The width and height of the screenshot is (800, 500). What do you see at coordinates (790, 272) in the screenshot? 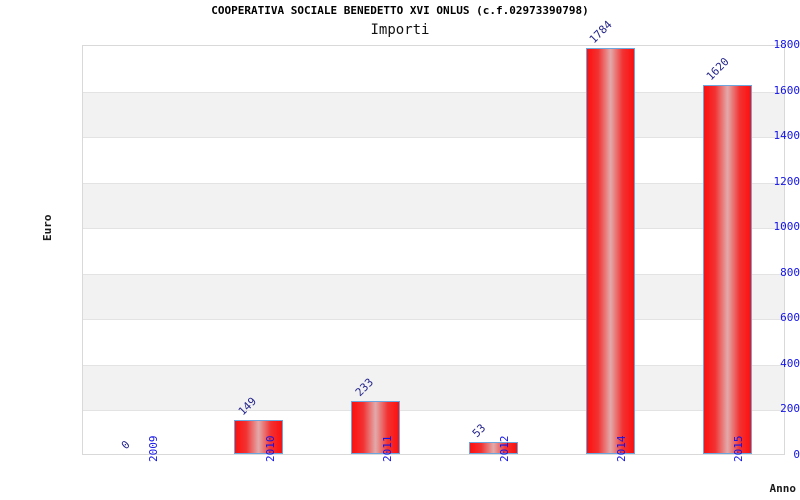
I see `y-tick-label: 800` at bounding box center [790, 272].